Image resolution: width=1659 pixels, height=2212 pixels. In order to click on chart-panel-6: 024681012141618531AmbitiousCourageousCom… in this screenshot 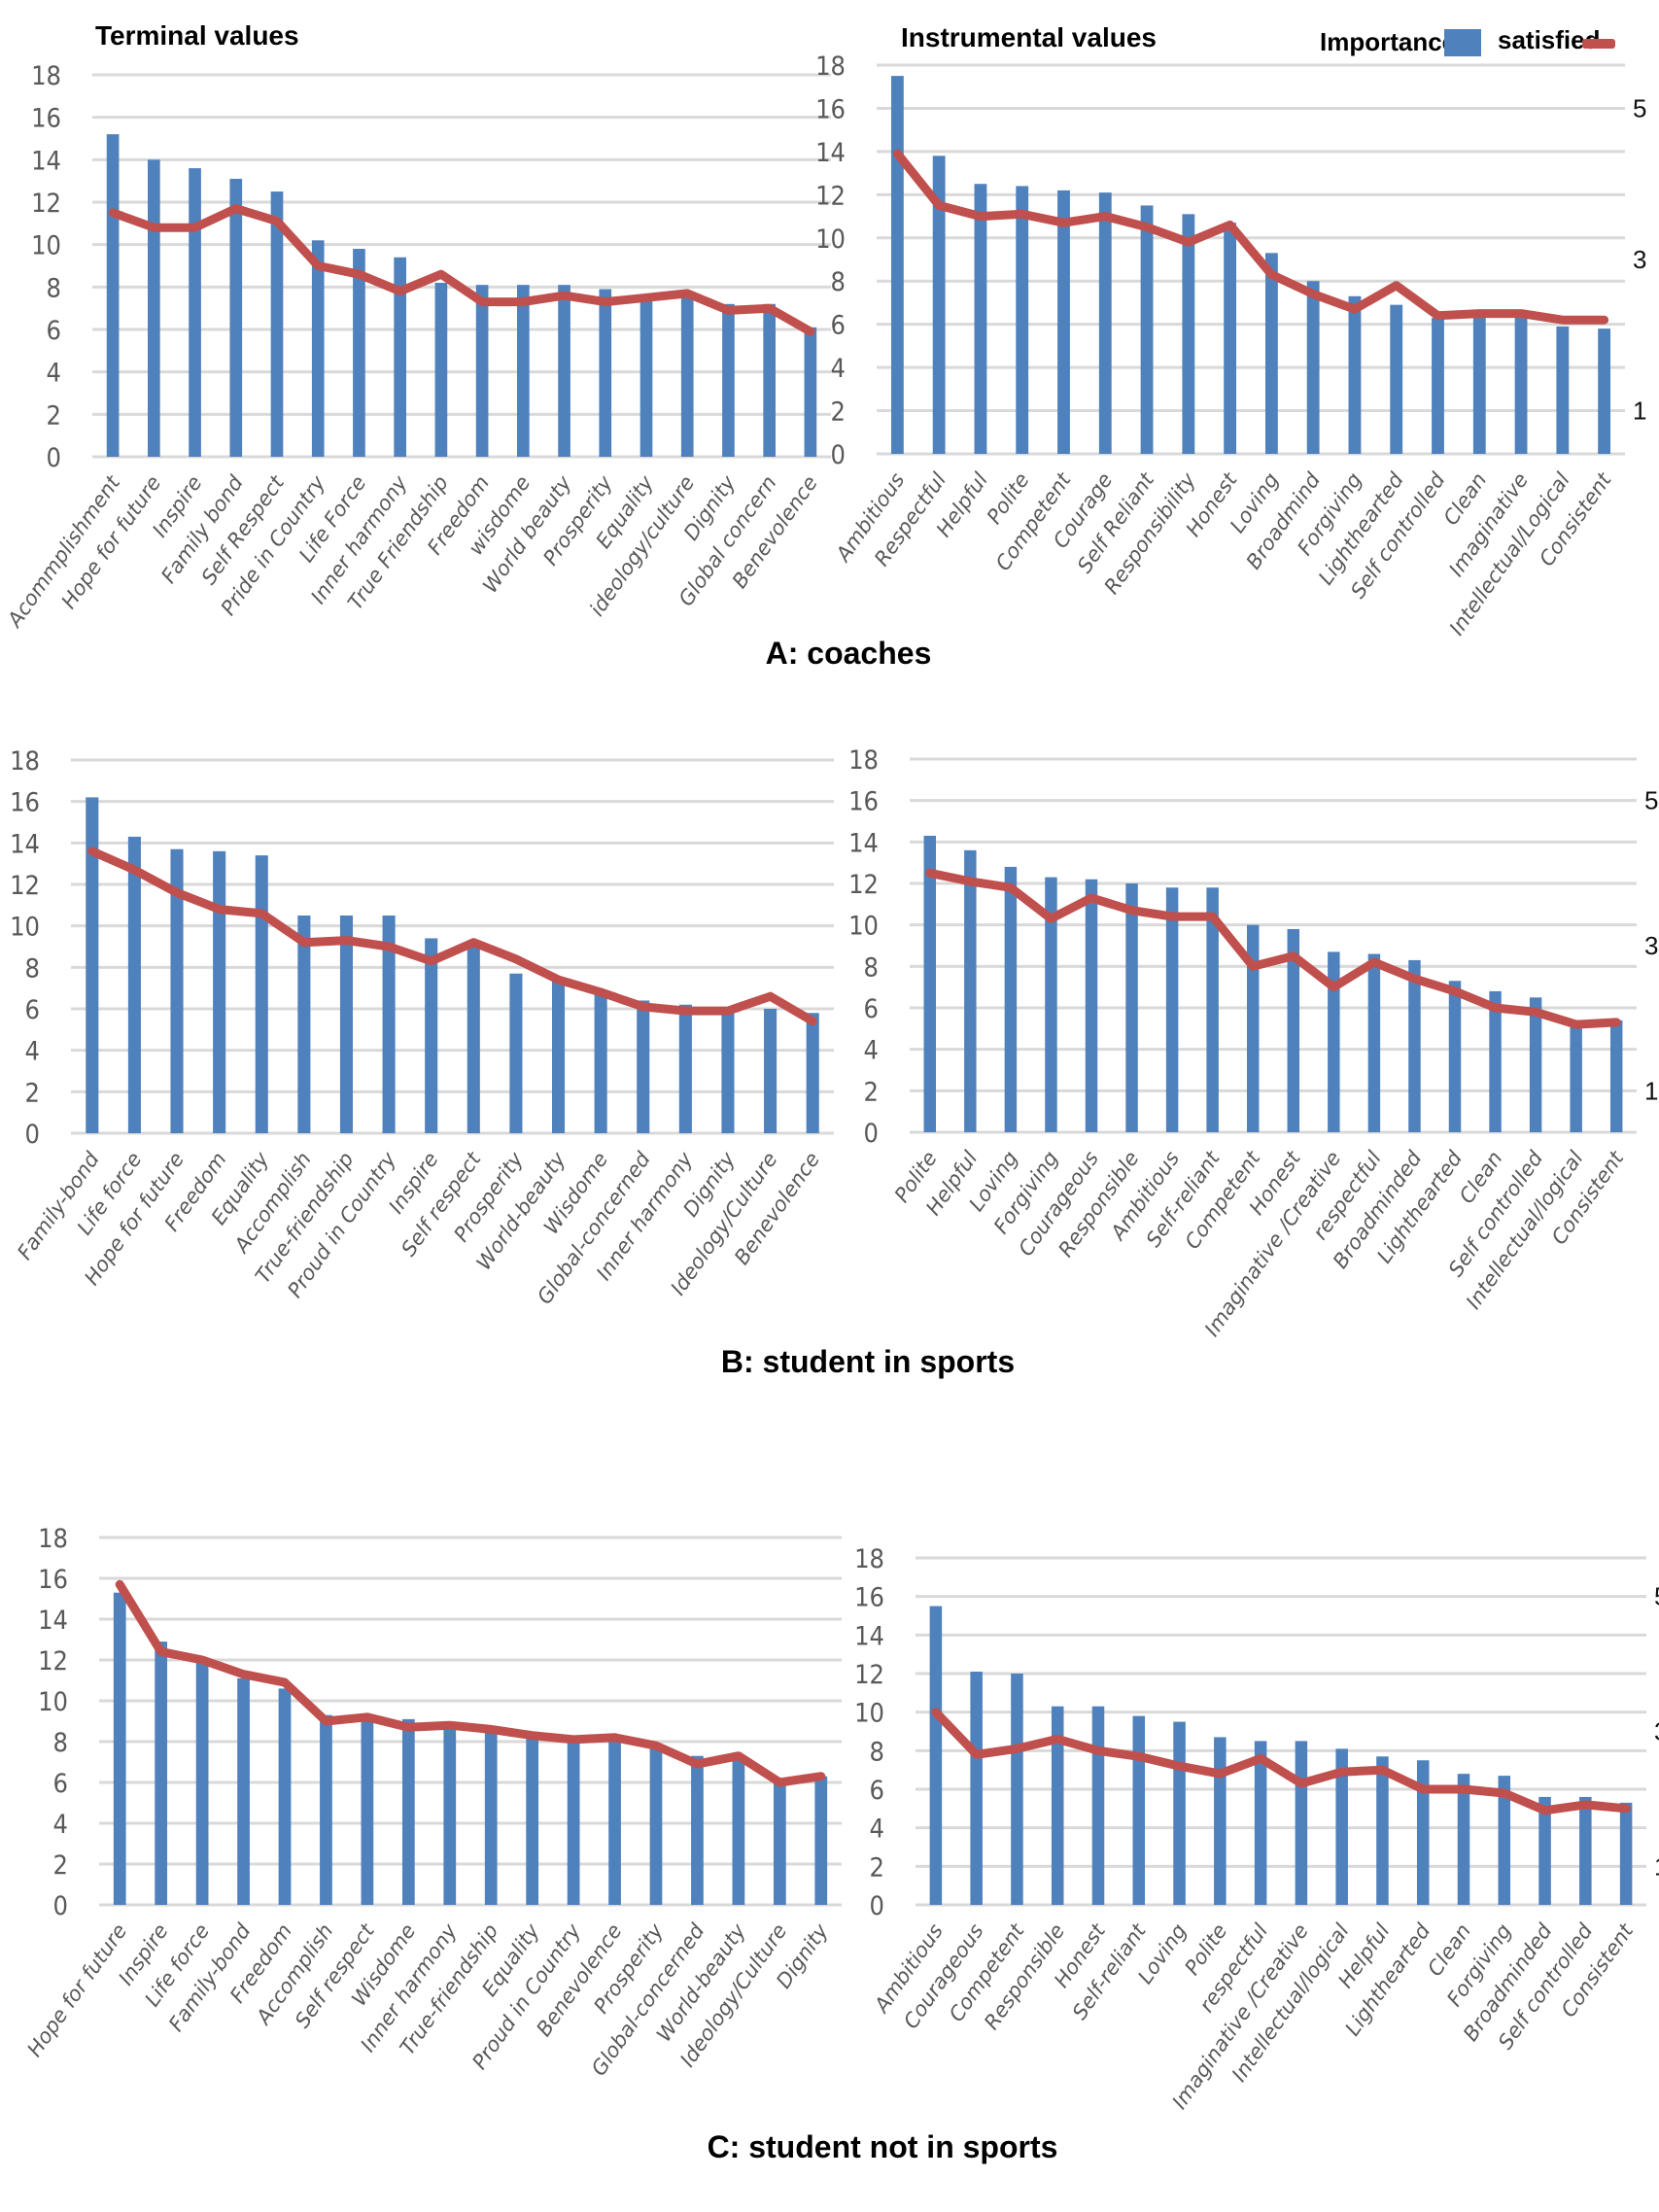, I will do `click(1256, 1828)`.